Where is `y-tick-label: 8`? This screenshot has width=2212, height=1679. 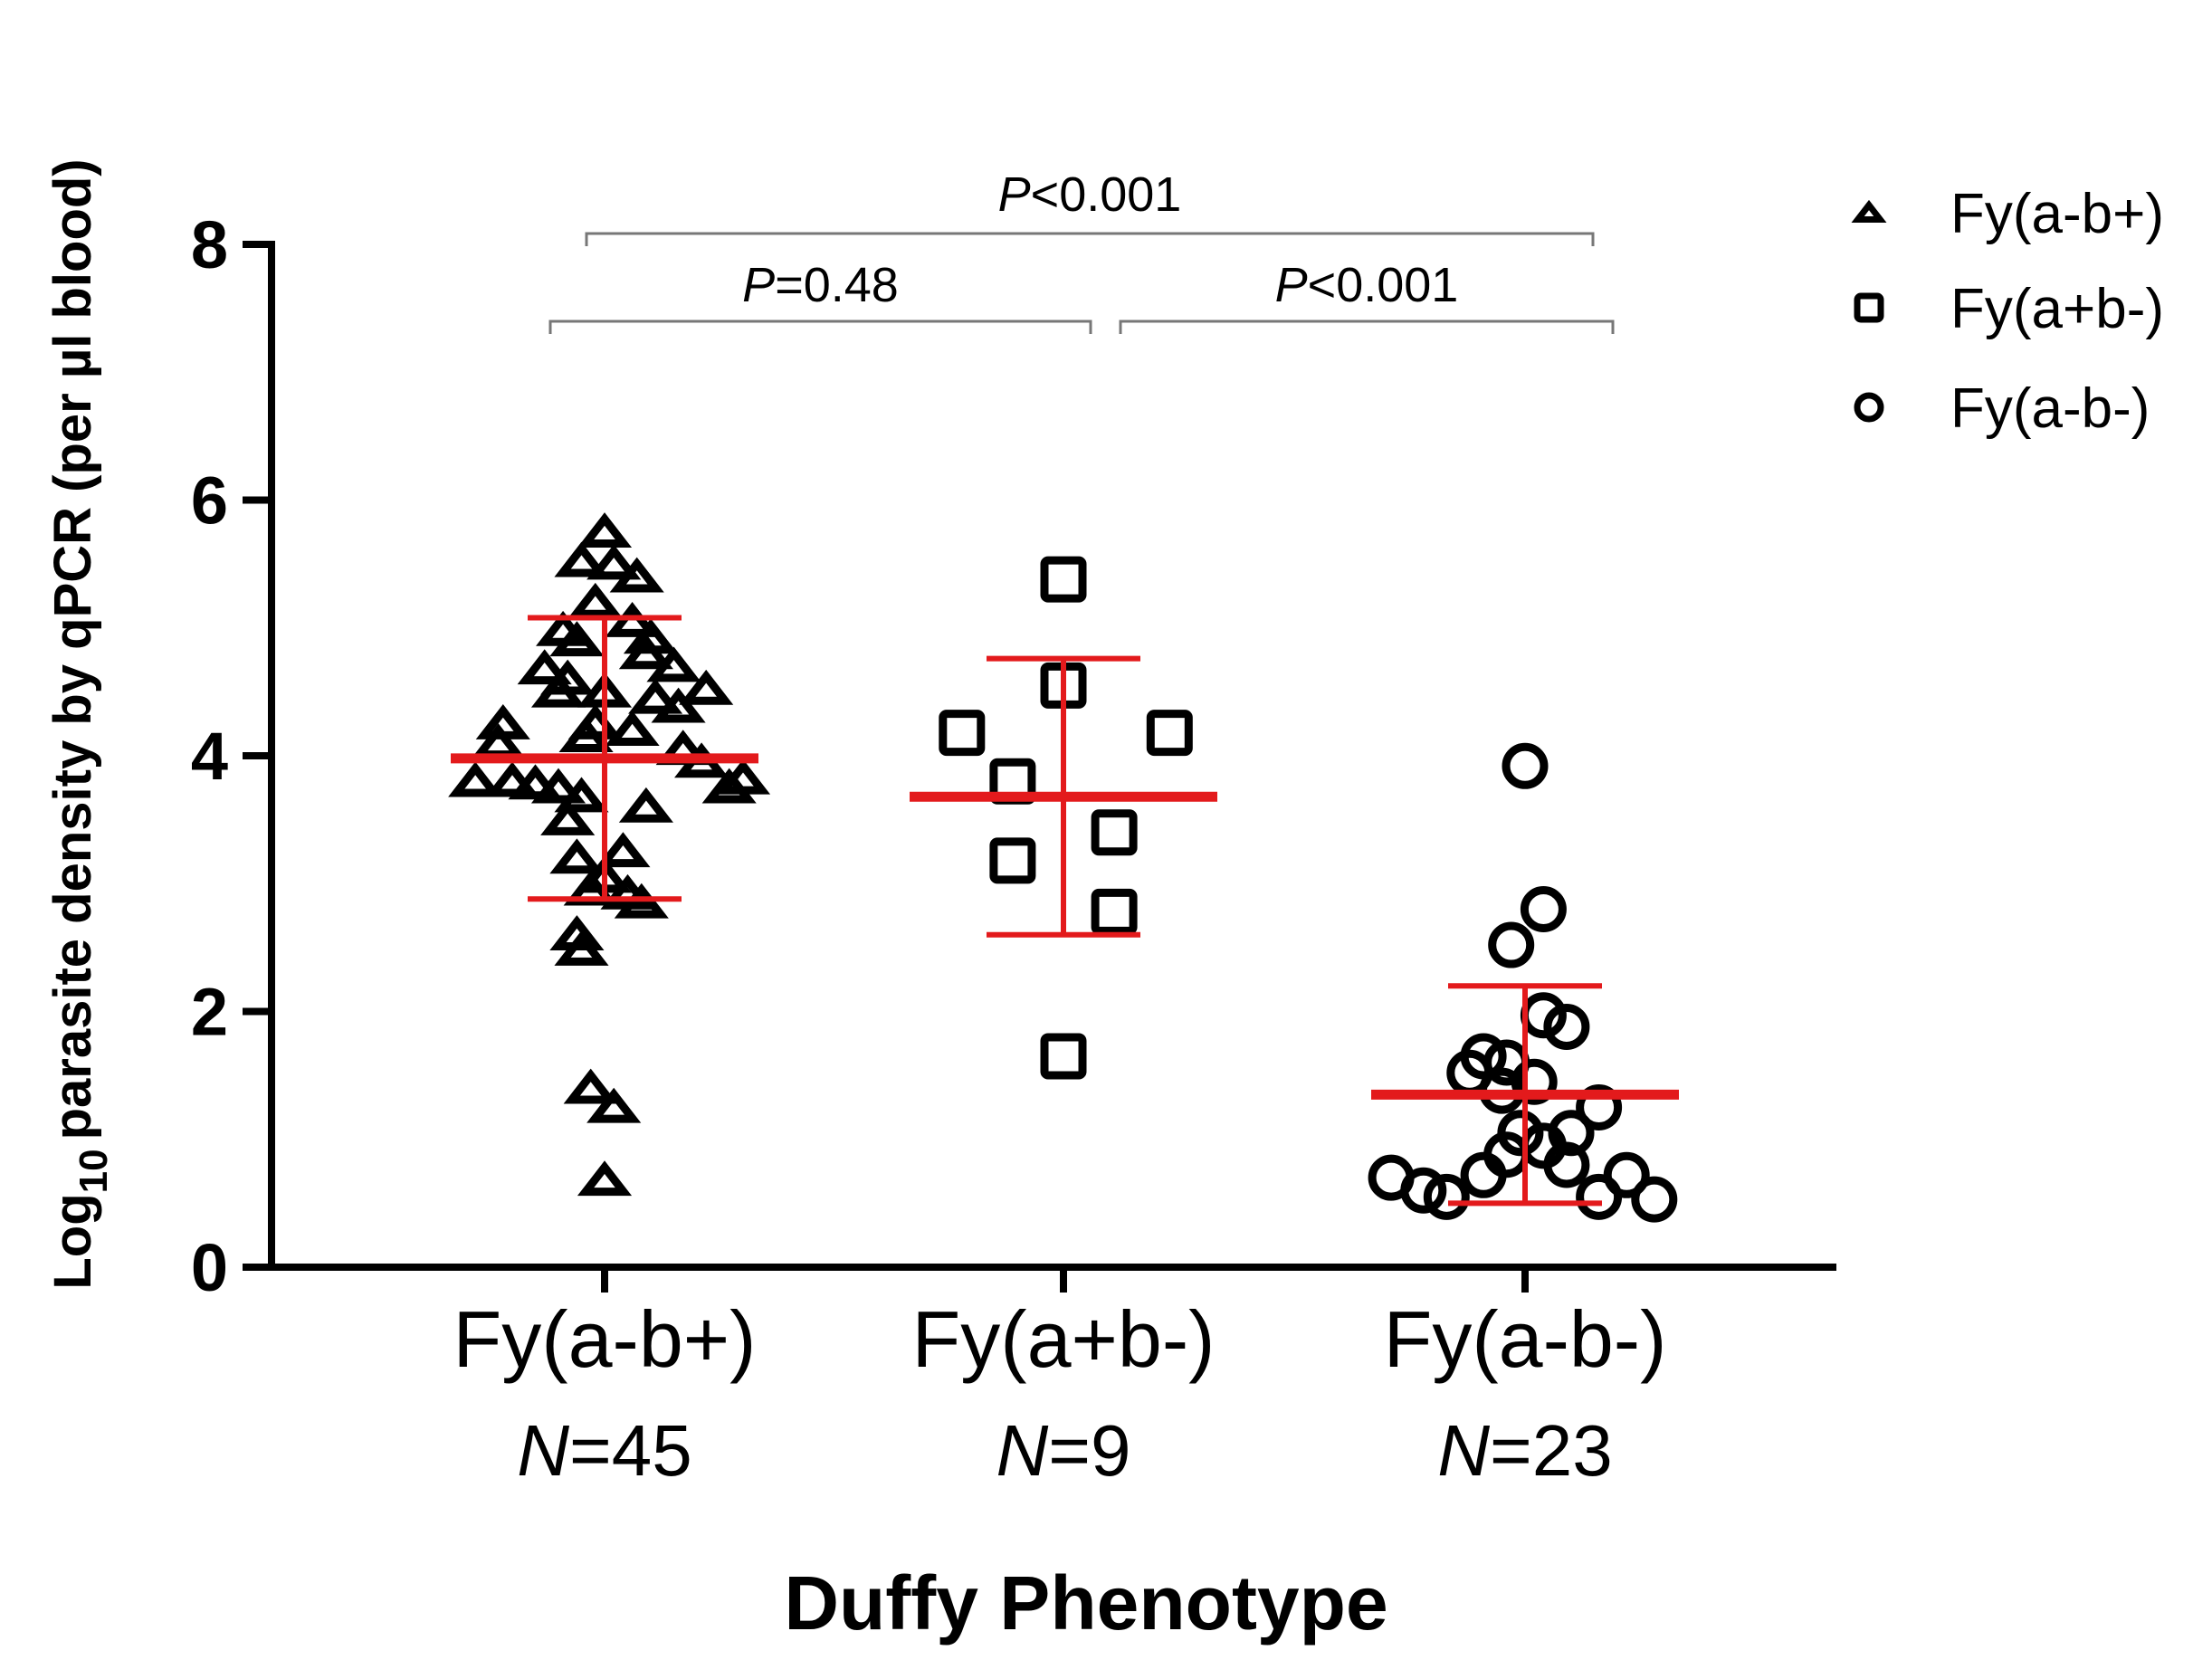 y-tick-label: 8 is located at coordinates (209, 244).